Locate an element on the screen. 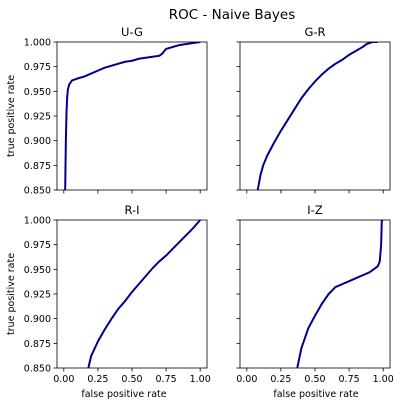 The image size is (403, 406). panel-title-r-i: R-I is located at coordinates (131, 210).